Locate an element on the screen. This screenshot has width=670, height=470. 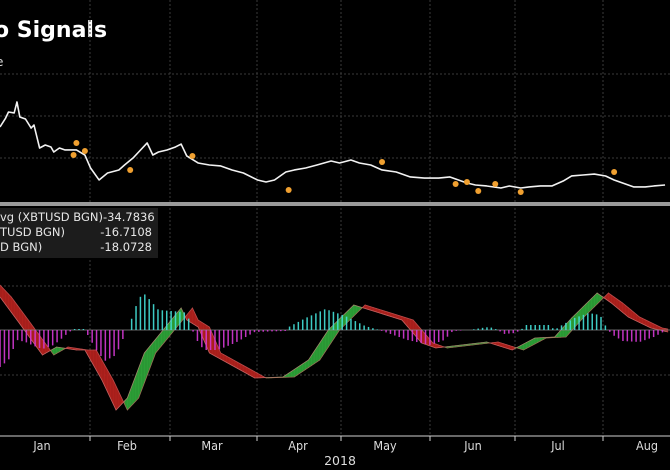
ribbon-segment-bearish is located at coordinates (199, 326).